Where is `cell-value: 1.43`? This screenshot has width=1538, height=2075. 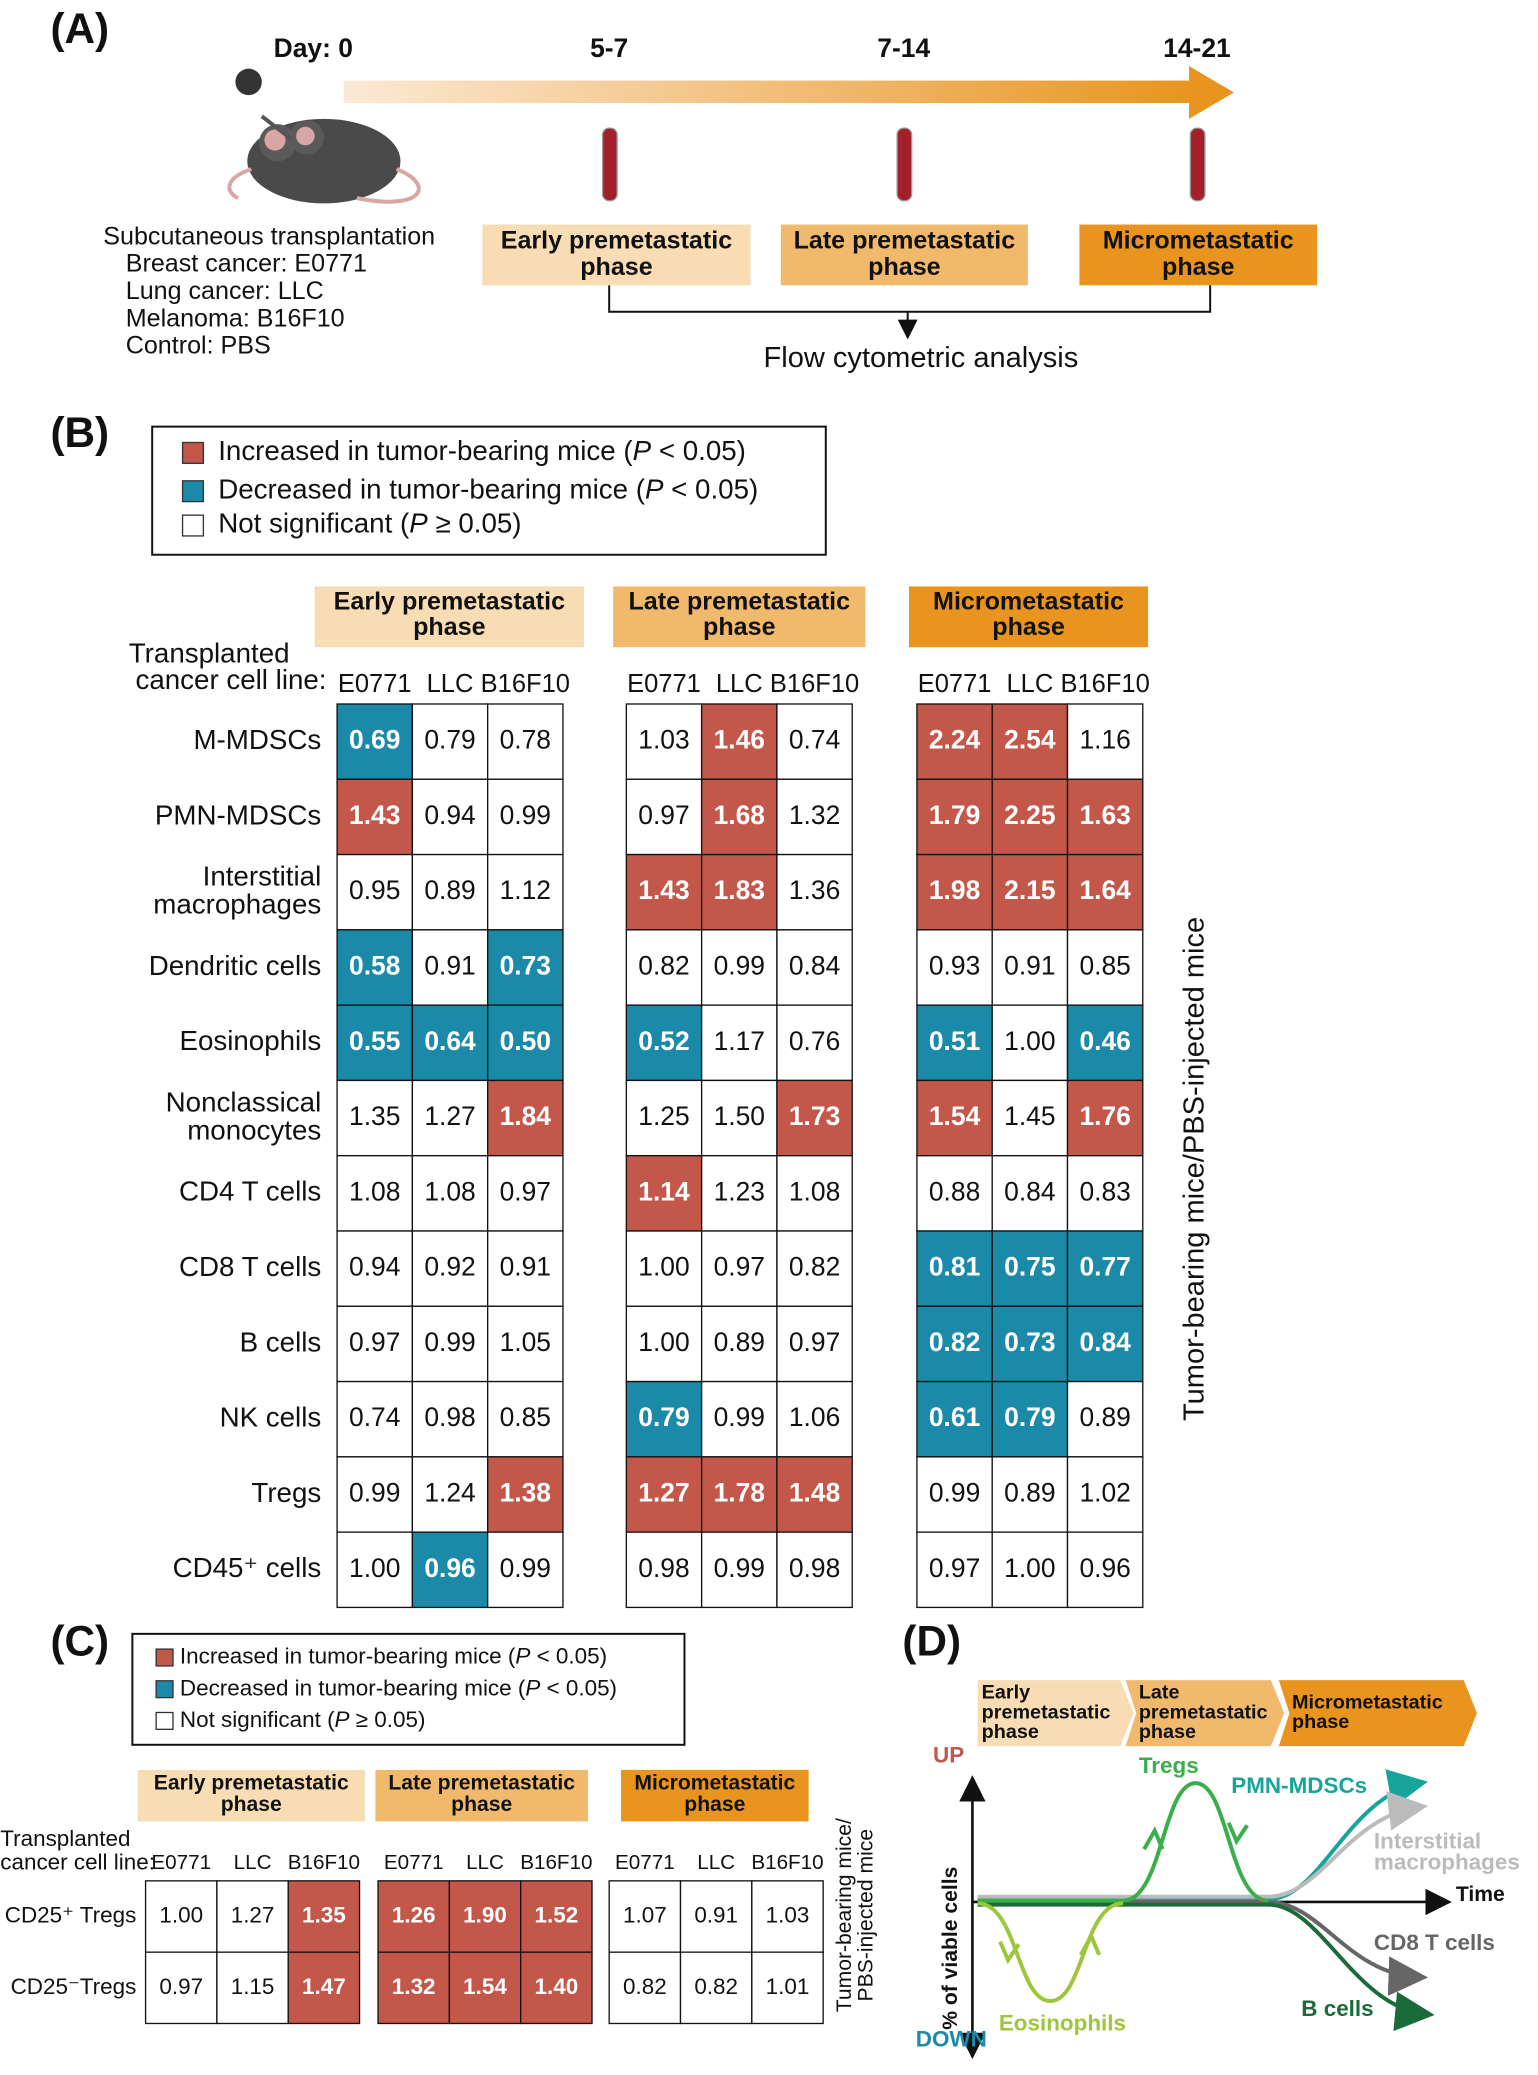 cell-value: 1.43 is located at coordinates (374, 815).